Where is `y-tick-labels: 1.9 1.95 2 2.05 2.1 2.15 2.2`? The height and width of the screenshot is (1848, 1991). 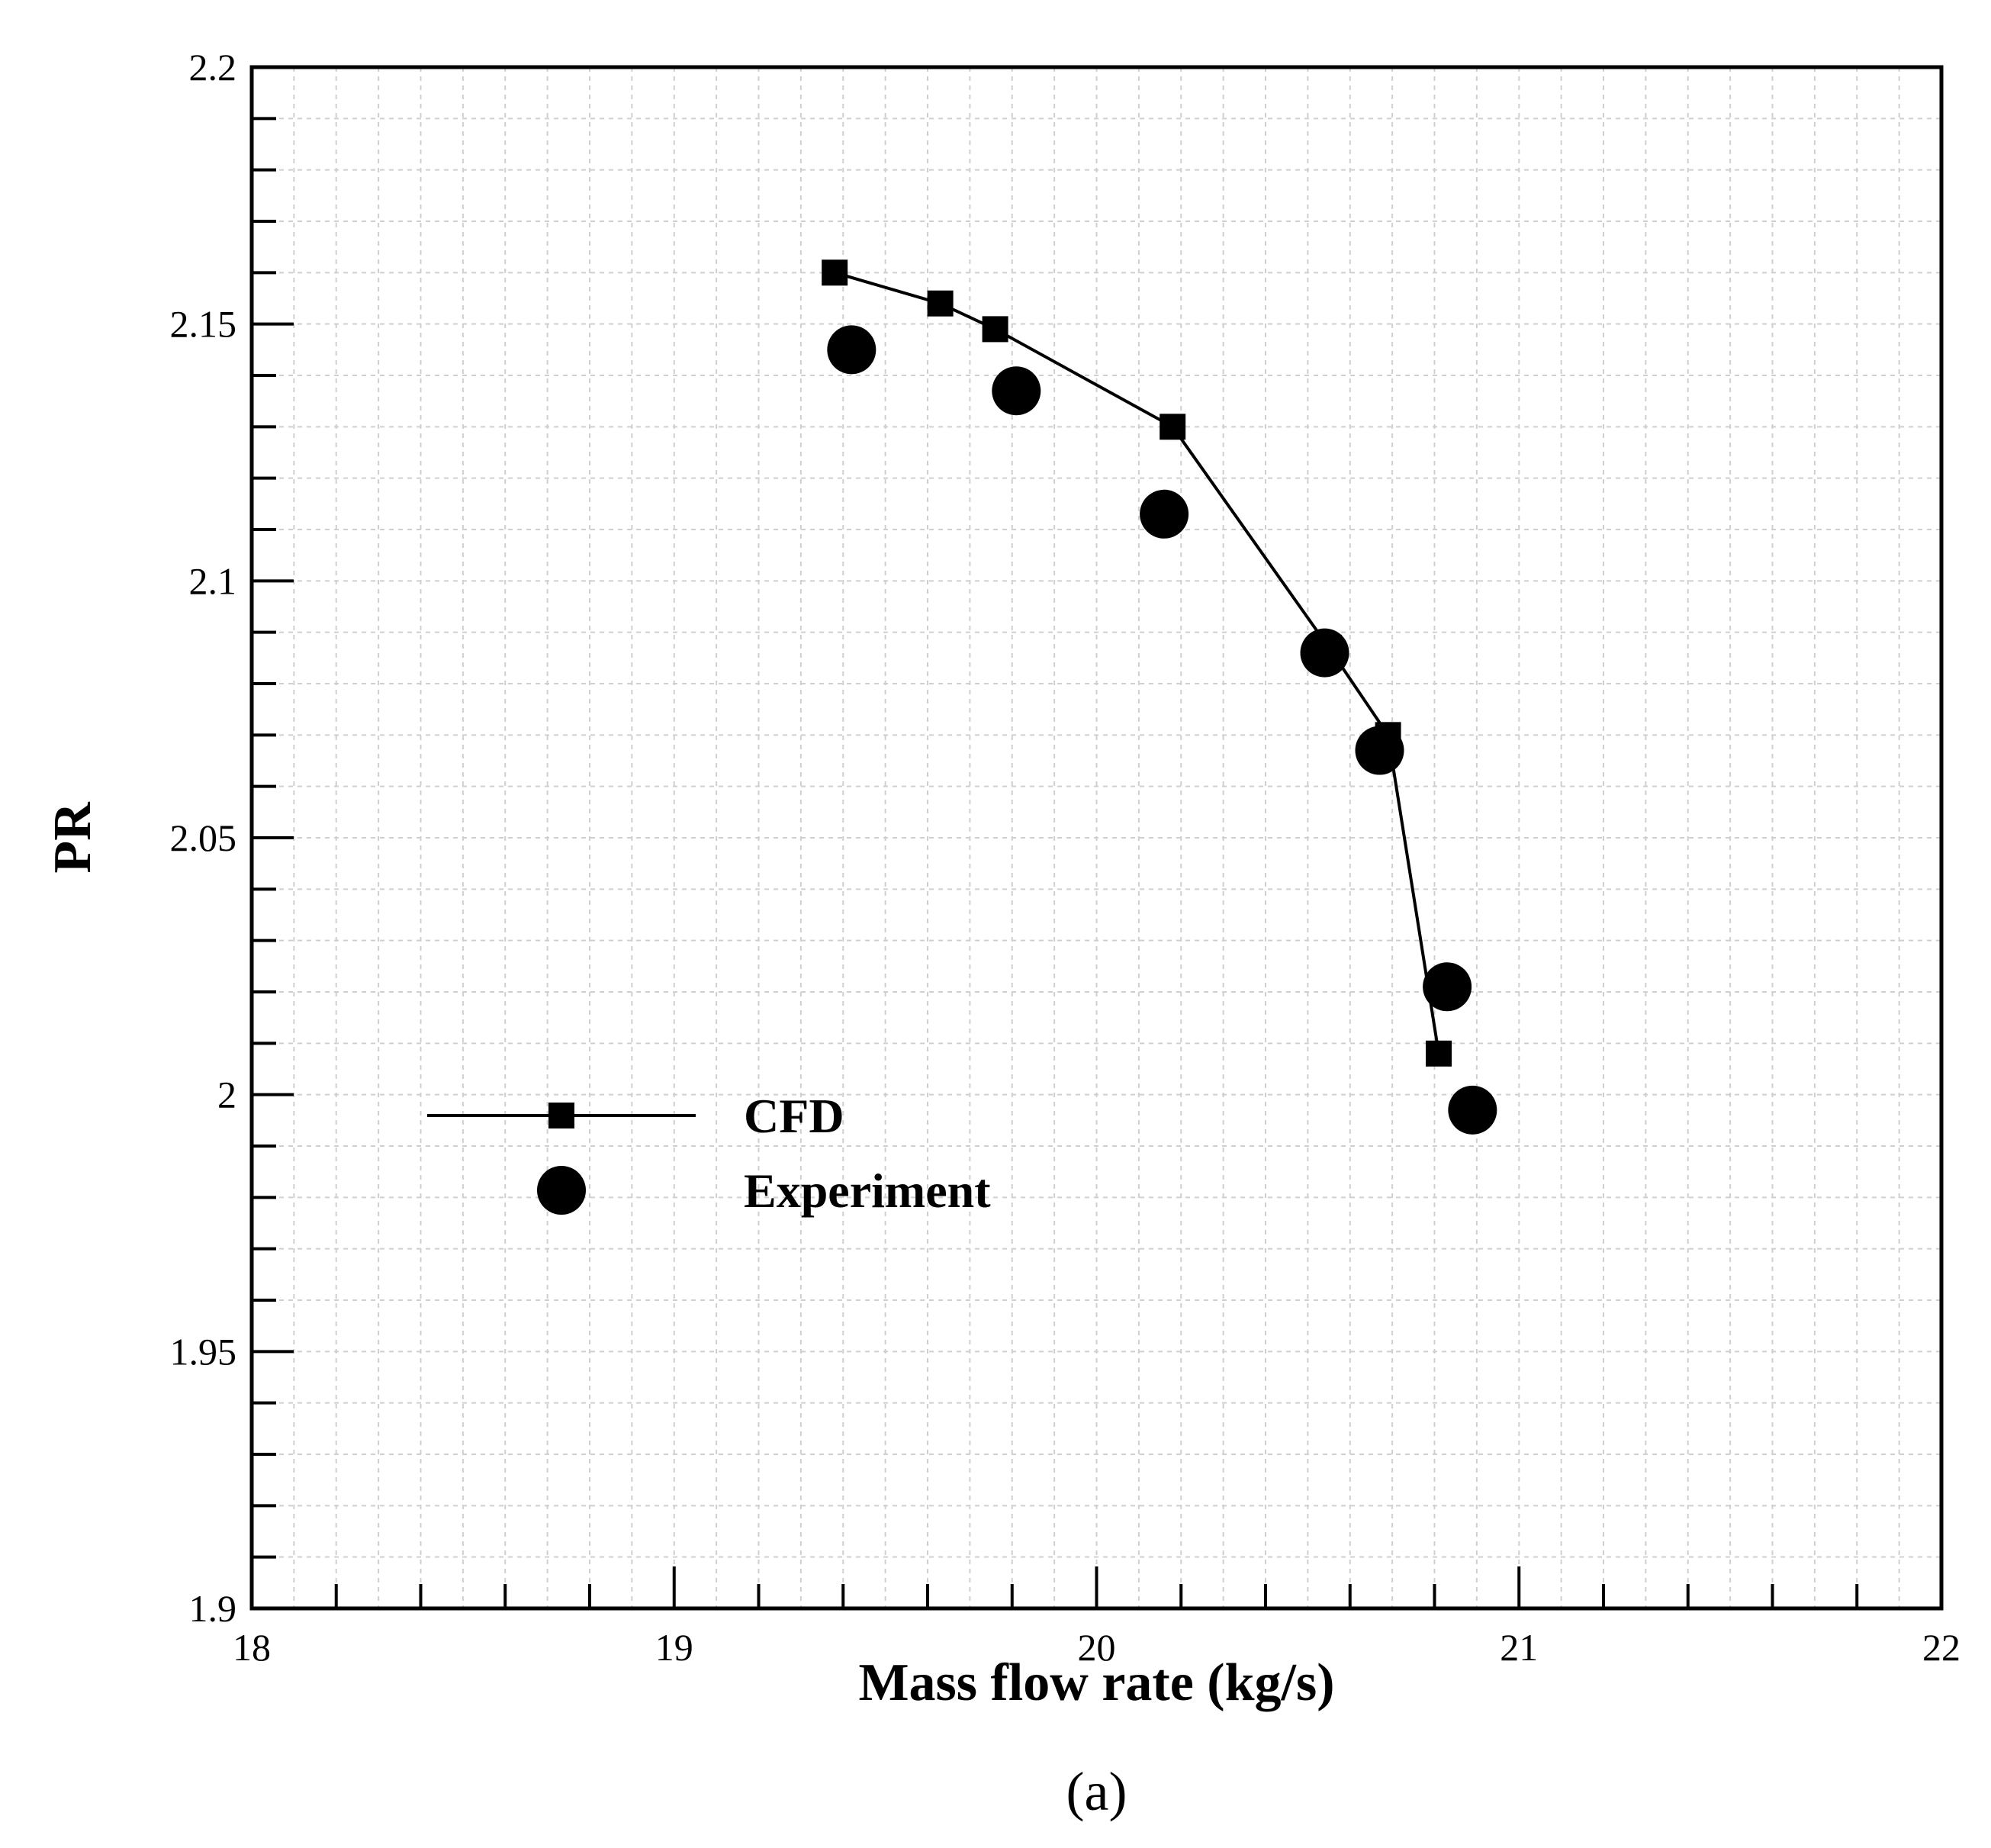 y-tick-labels: 1.9 1.95 2 2.05 2.1 2.15 2.2 is located at coordinates (203, 838).